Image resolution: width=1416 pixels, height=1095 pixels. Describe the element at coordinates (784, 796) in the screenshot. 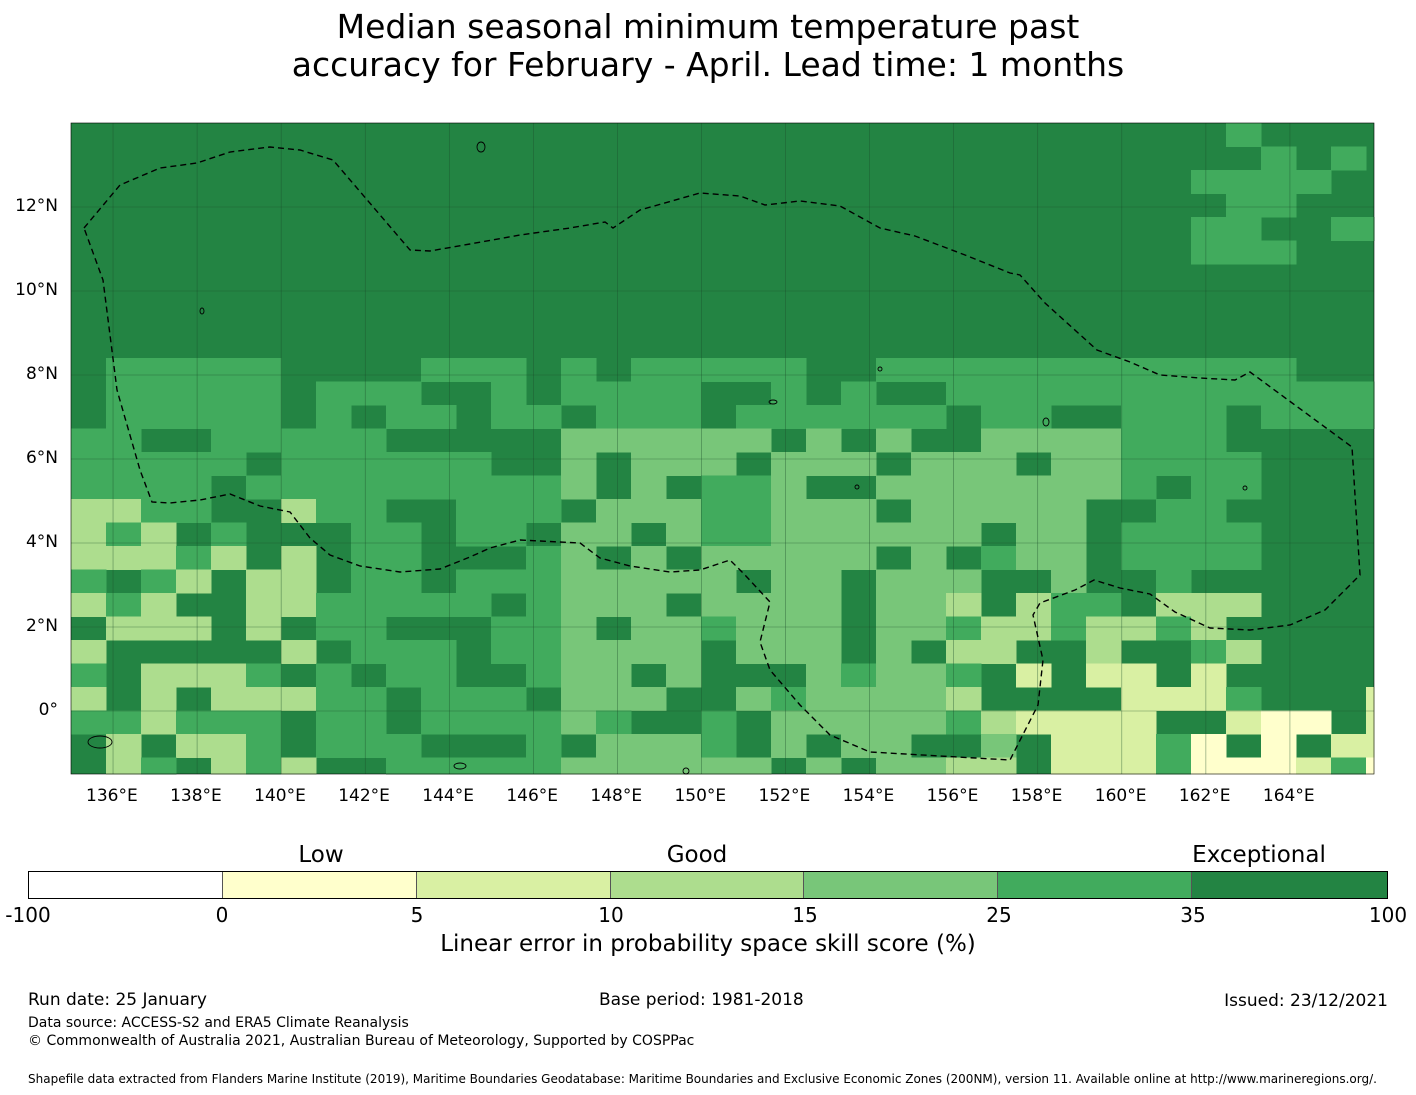

I see `lon-tick-label: 152°E` at that location.